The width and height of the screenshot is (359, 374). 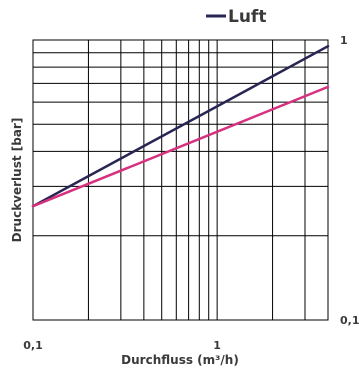 I want to click on x-tick-label: 0,1, so click(x=33, y=345).